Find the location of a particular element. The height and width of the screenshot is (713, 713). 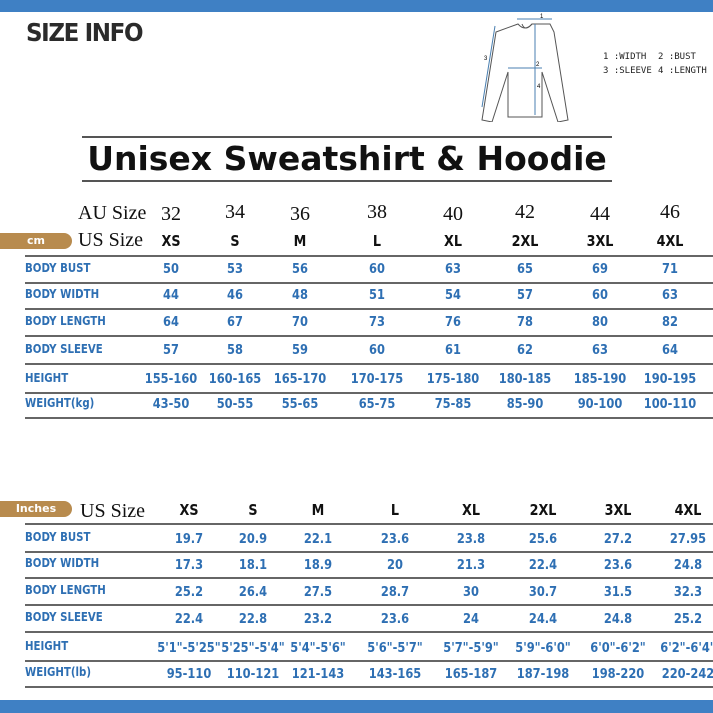

table-cell: 78 is located at coordinates (525, 322).